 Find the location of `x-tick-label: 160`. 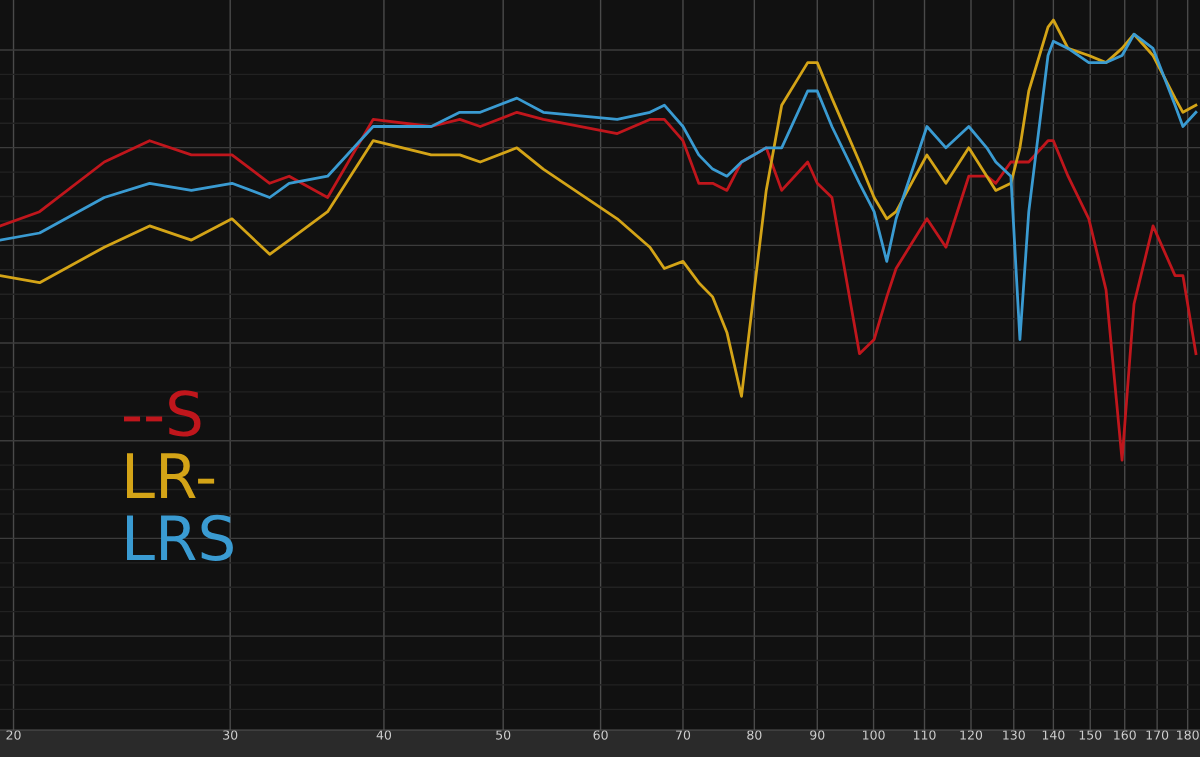

x-tick-label: 160 is located at coordinates (1125, 735).